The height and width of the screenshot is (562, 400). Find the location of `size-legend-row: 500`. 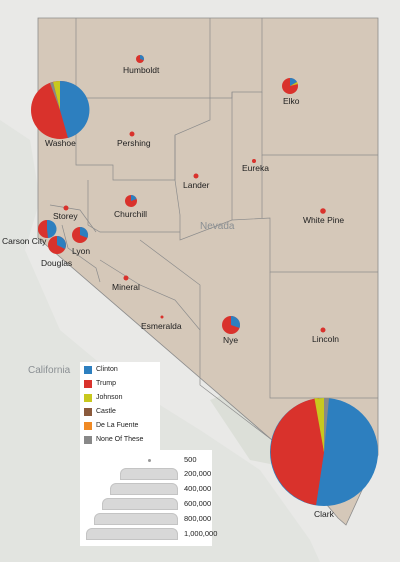

size-legend-row: 500 is located at coordinates (146, 460).